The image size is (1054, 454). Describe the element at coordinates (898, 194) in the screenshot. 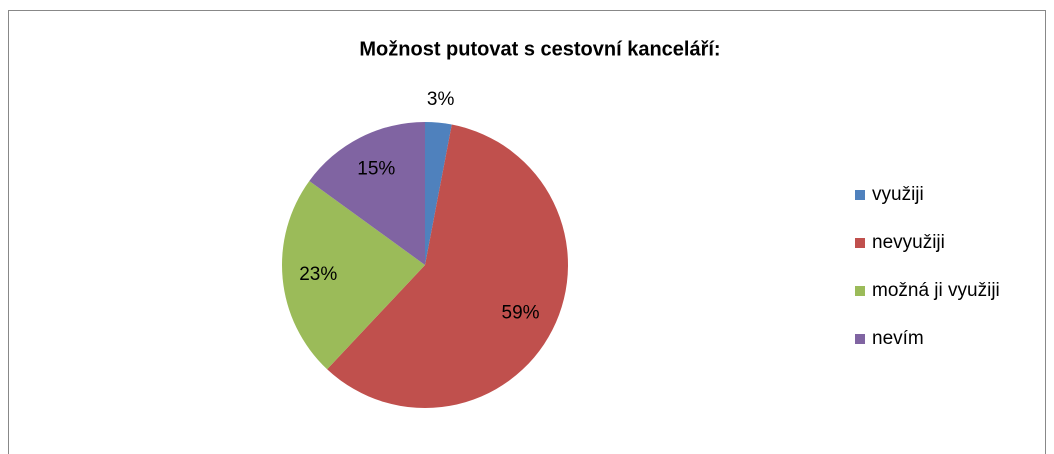

I see `legend-label: využiji` at that location.